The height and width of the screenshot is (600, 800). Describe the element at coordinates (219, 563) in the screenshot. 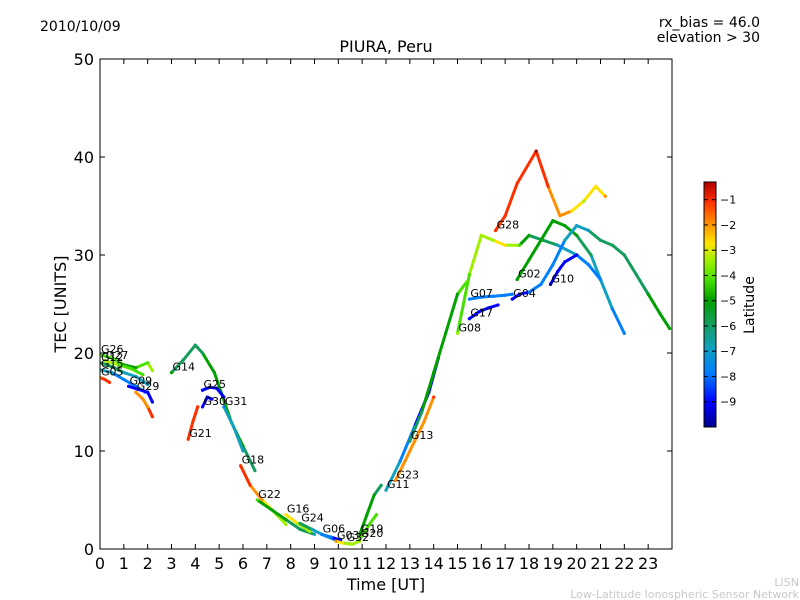

I see `x-tick-label: 5` at that location.